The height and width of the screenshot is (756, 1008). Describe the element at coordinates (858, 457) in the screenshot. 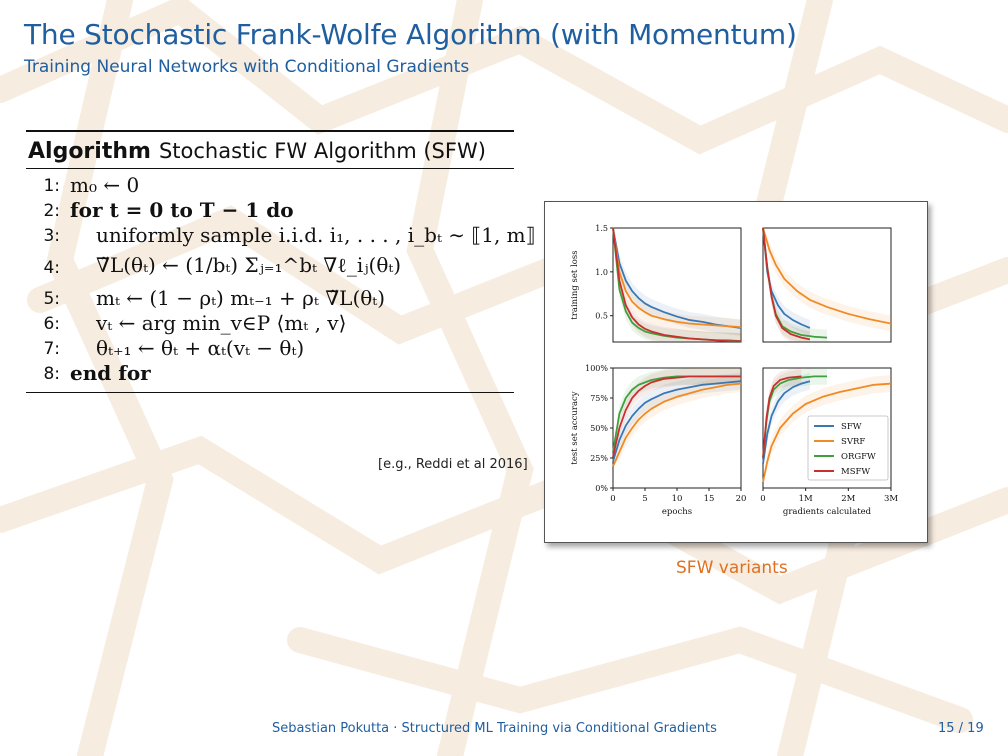

I see `legend-label: ORGFW` at that location.